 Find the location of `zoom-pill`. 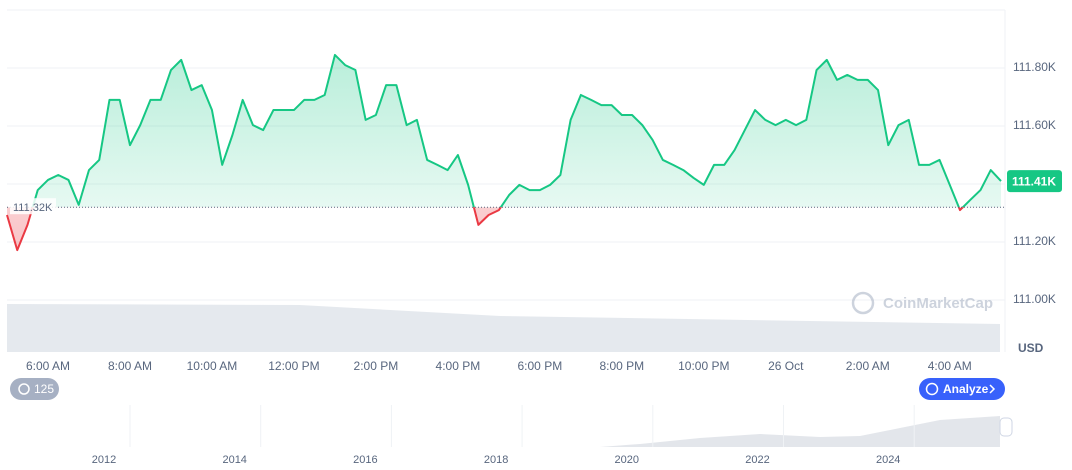

zoom-pill is located at coordinates (34, 389).